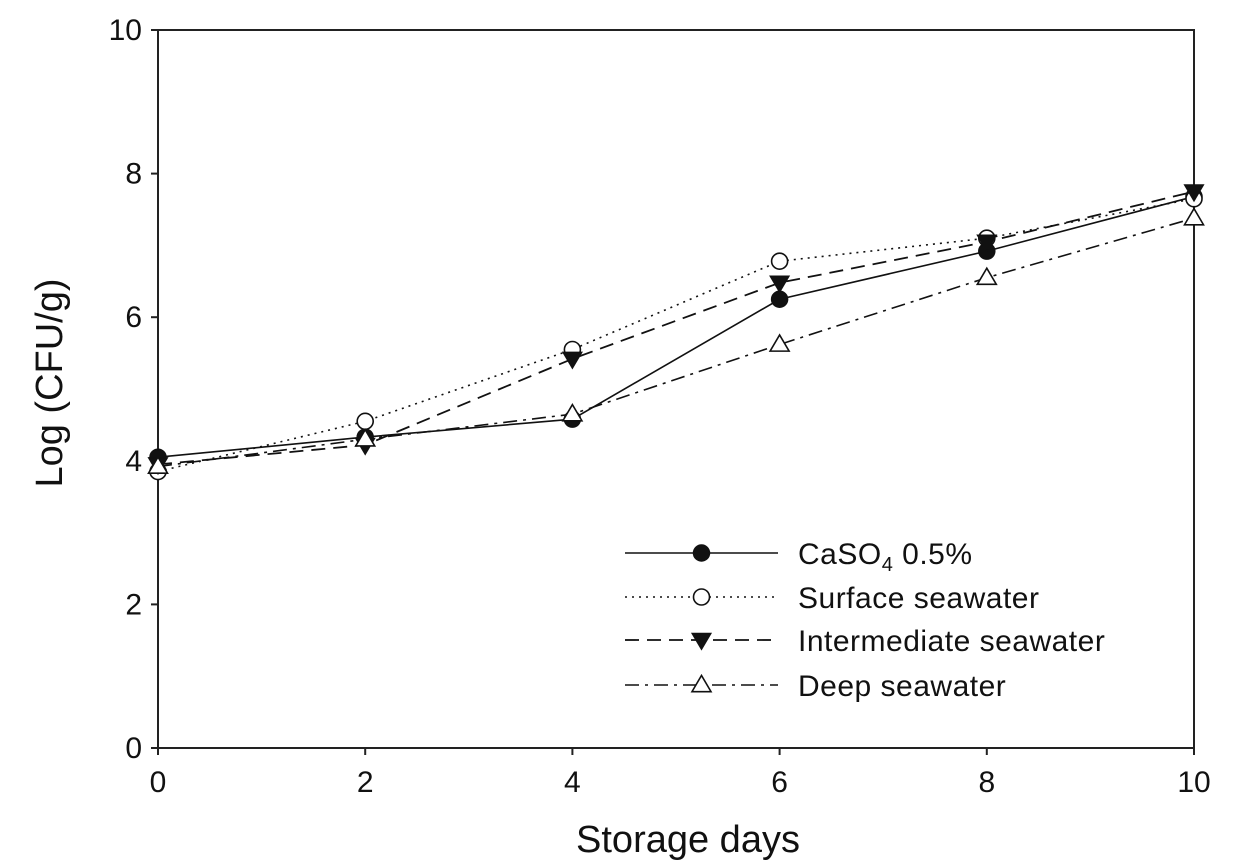 This screenshot has width=1234, height=865. I want to click on legend-label: CaSO4 0.5%, so click(885, 557).